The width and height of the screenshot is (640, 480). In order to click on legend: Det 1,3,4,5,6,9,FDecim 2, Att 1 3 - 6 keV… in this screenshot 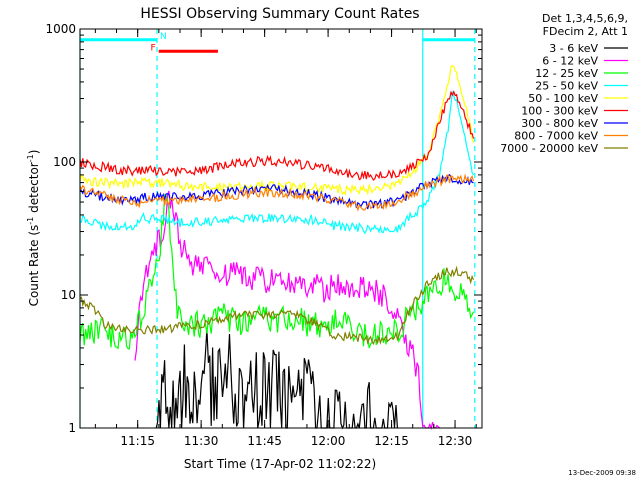, I will do `click(564, 83)`.